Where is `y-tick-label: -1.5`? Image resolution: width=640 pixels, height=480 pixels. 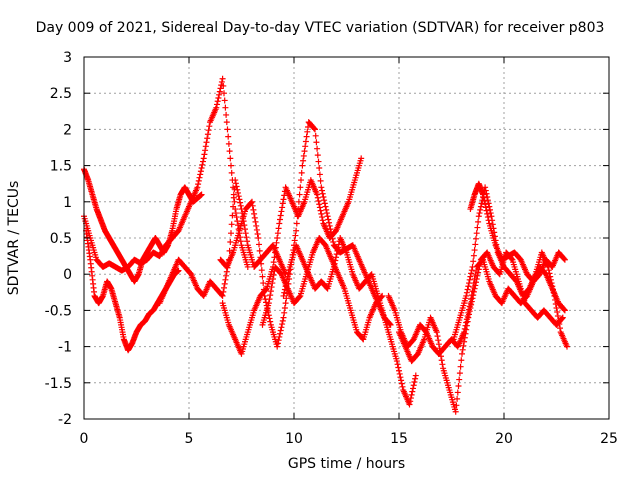 y-tick-label: -1.5 is located at coordinates (58, 384).